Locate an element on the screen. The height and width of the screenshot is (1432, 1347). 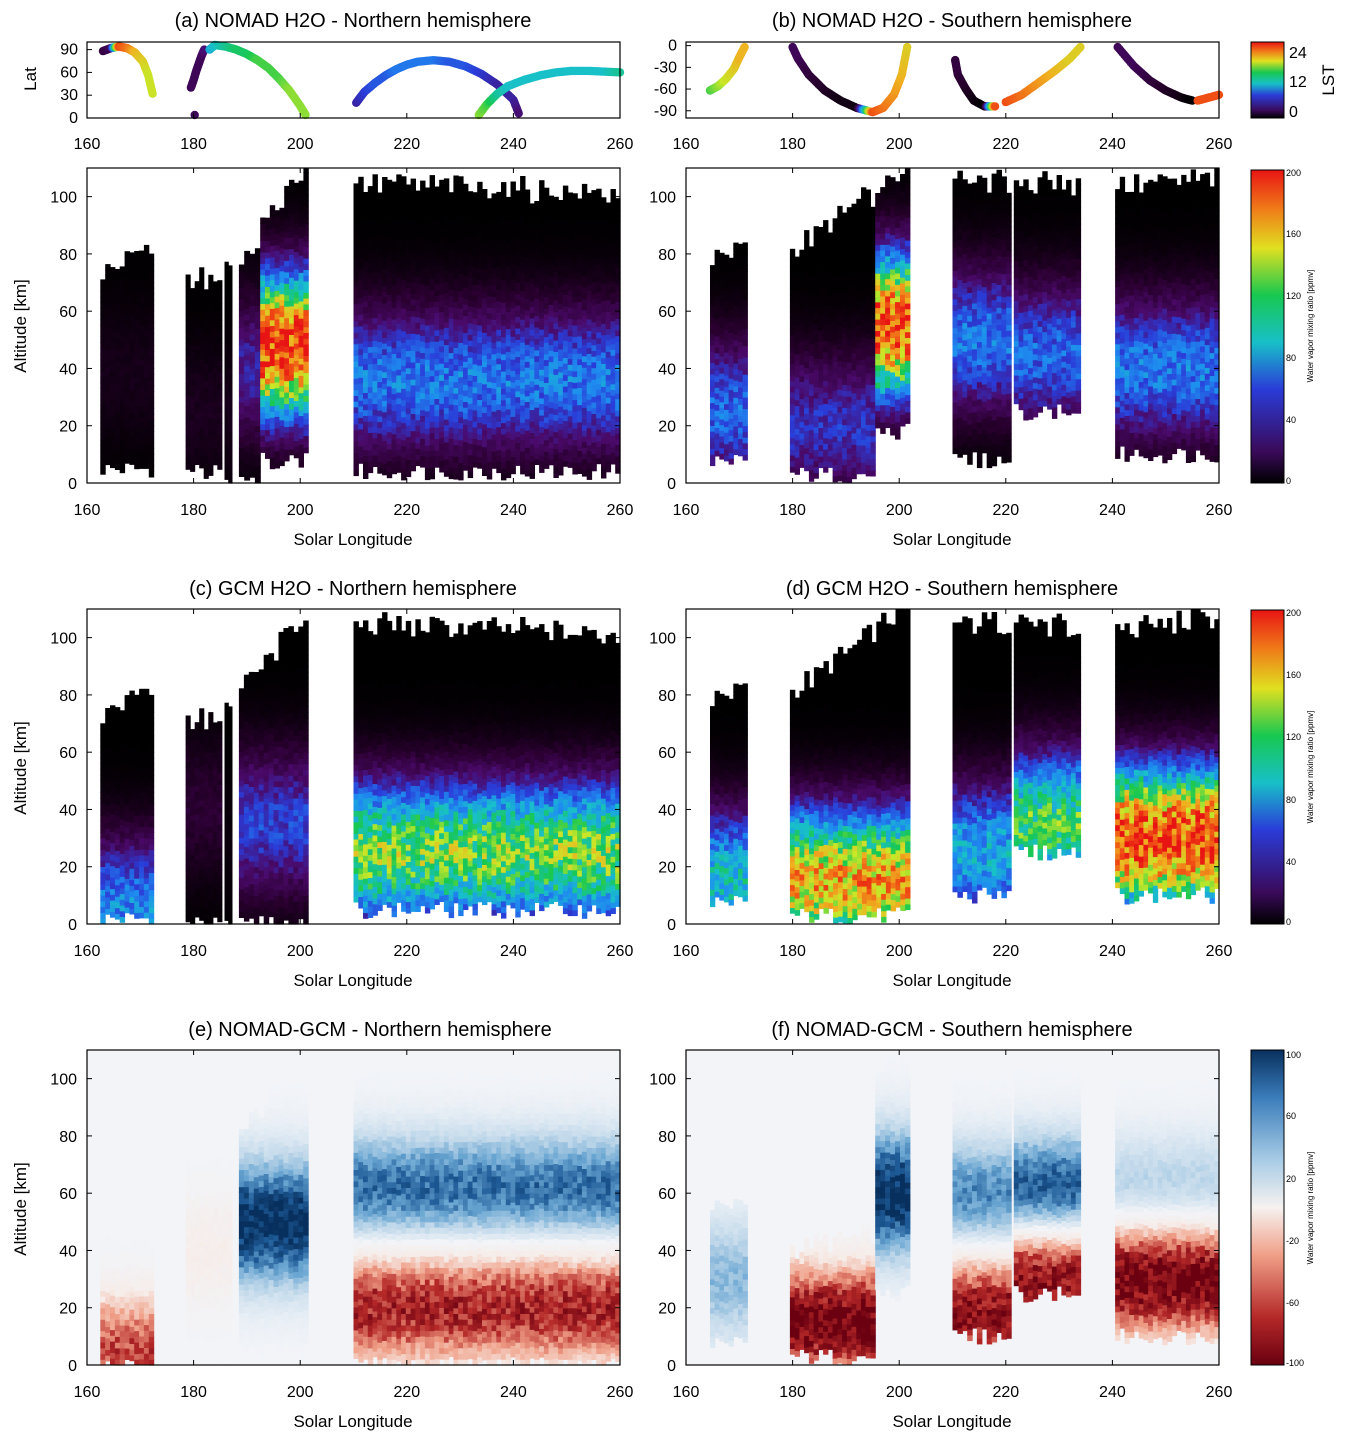
lat-axis-label: Lat is located at coordinates (30, 79).